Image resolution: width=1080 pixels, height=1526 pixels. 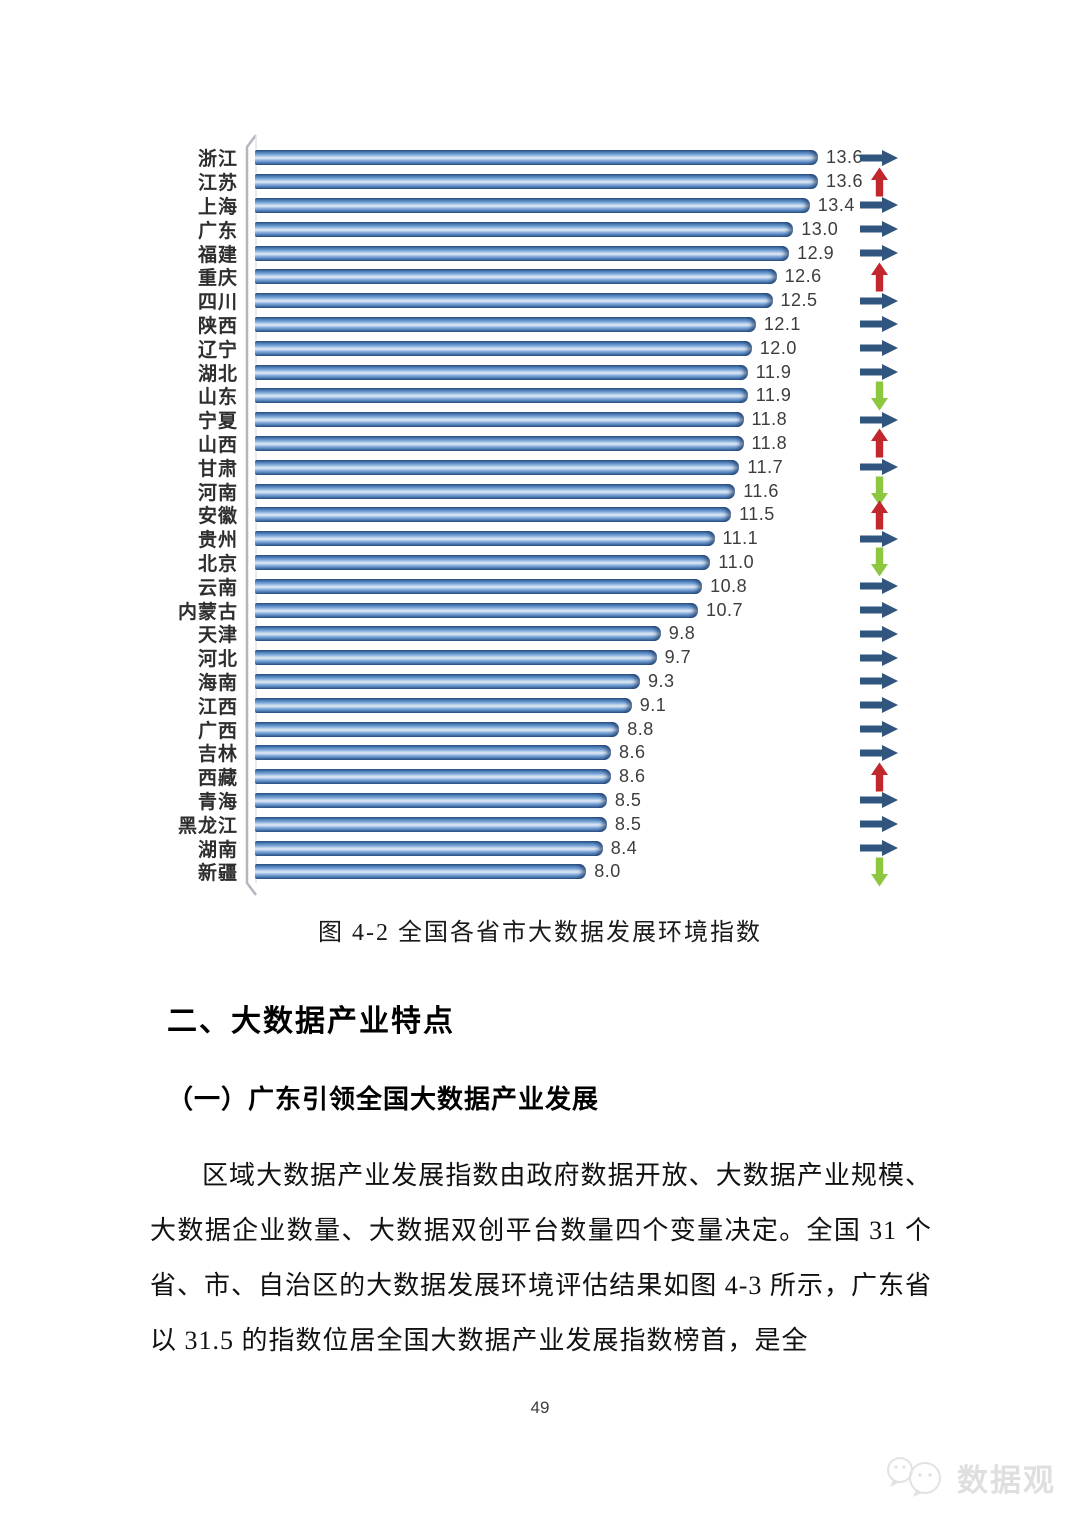 What do you see at coordinates (207, 826) in the screenshot?
I see `category-label: 黑龙江` at bounding box center [207, 826].